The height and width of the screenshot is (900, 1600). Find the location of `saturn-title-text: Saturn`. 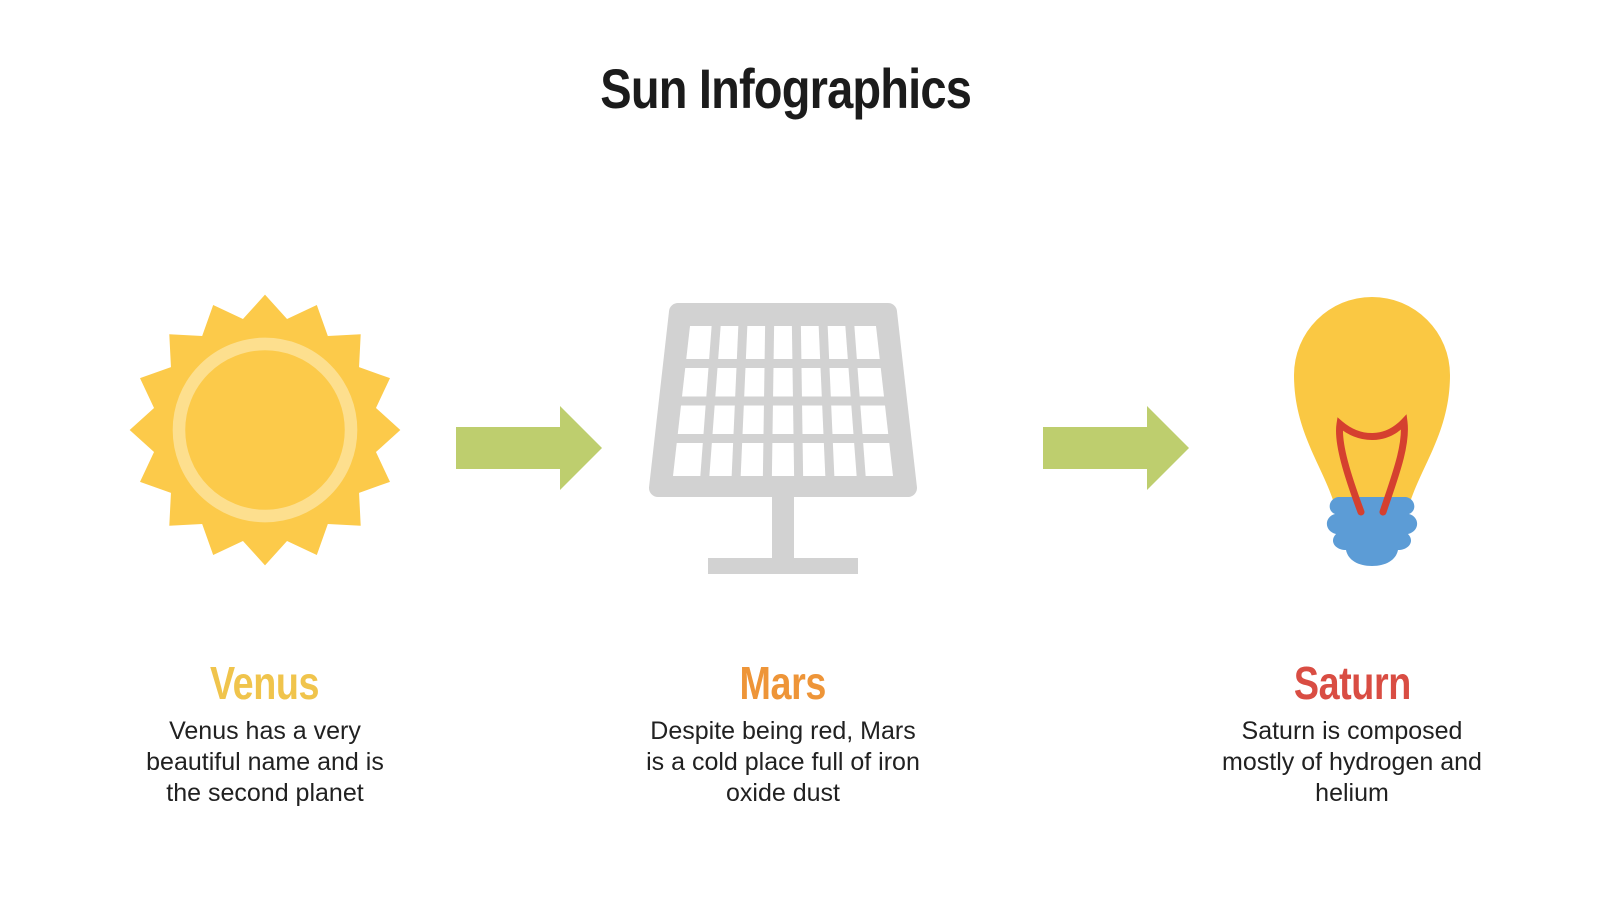

saturn-title-text: Saturn is located at coordinates (1352, 683).